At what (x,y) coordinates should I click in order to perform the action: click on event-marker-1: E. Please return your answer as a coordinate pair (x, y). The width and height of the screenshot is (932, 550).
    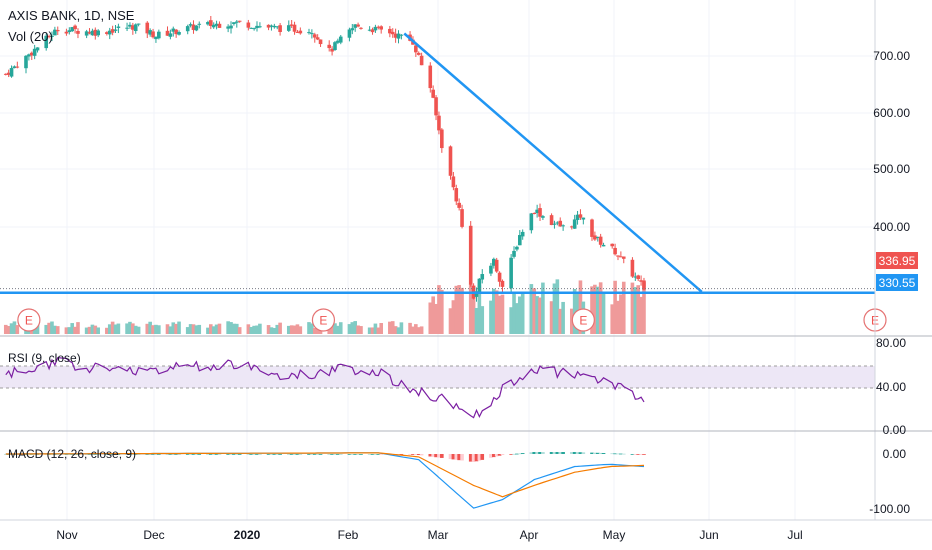
    Looking at the image, I should click on (29, 320).